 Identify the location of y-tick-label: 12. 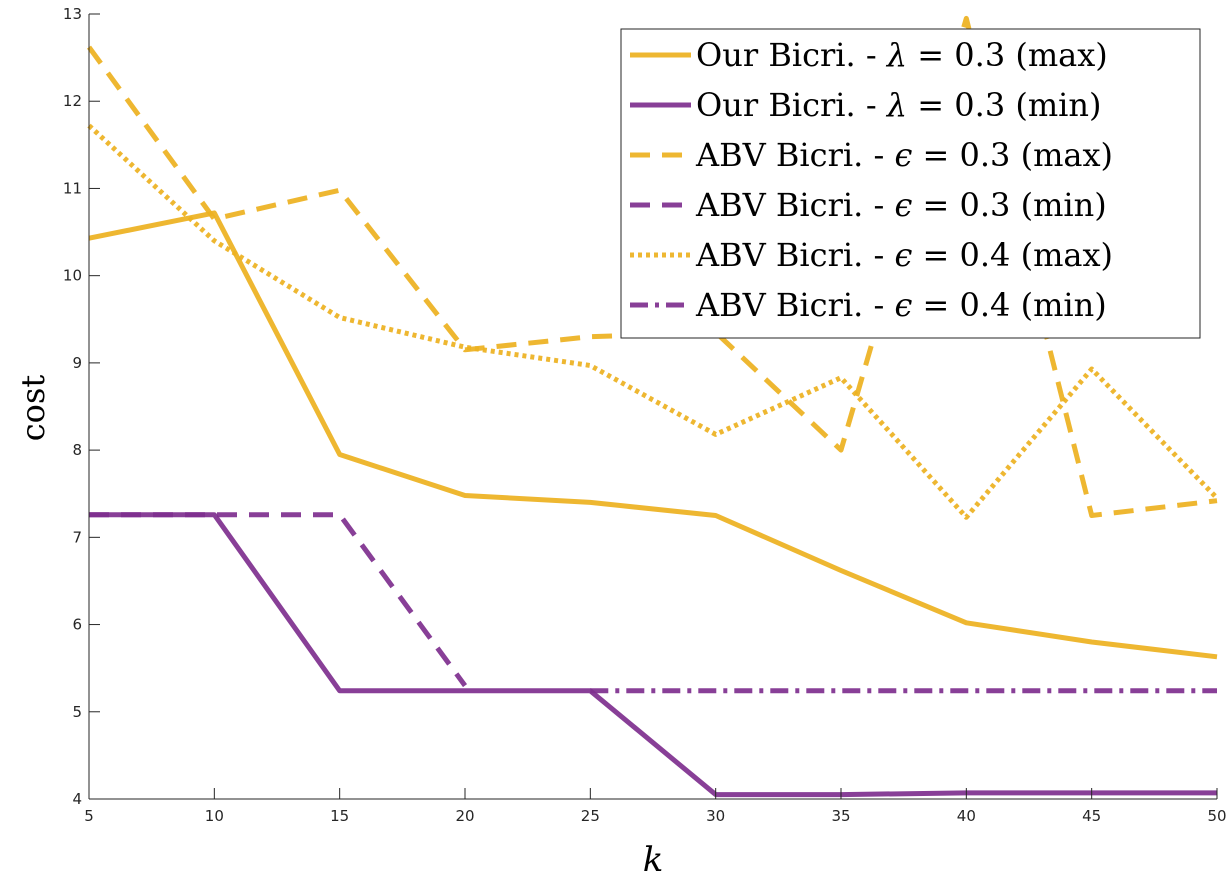
(72, 101).